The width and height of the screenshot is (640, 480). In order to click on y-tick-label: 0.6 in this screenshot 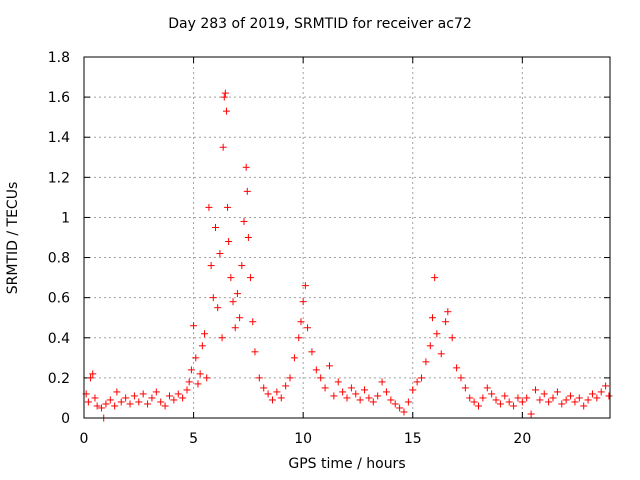, I will do `click(59, 299)`.